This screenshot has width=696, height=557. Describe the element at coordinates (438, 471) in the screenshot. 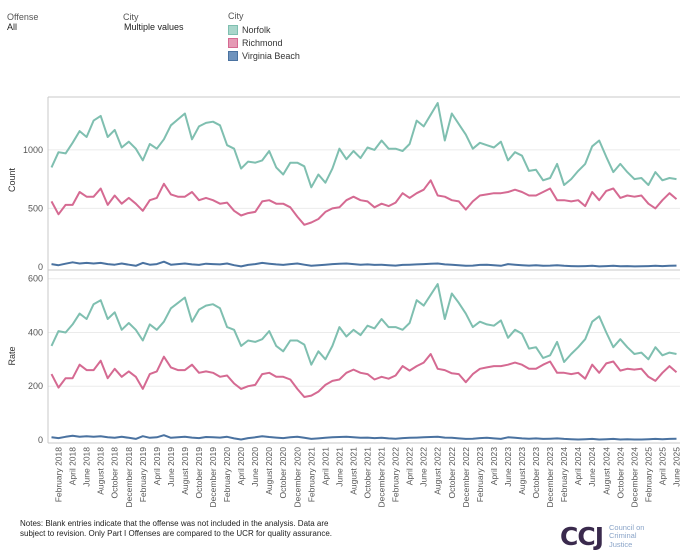

I see `x-tick-label: August 2022` at that location.